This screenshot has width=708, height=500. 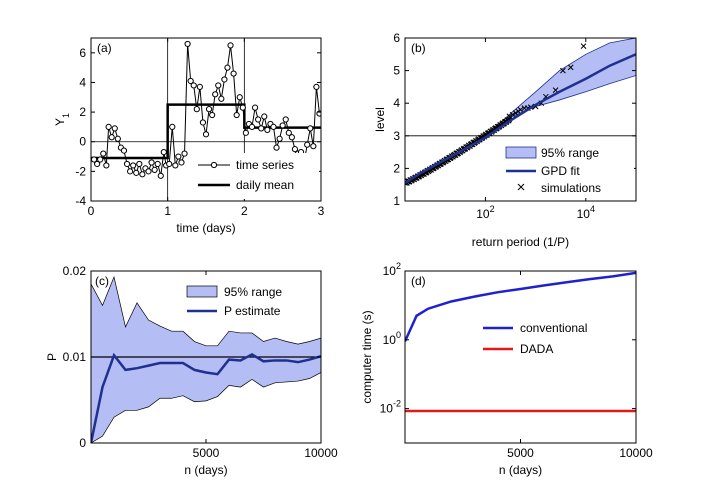 I want to click on legend: conventional DADA, so click(x=536, y=338).